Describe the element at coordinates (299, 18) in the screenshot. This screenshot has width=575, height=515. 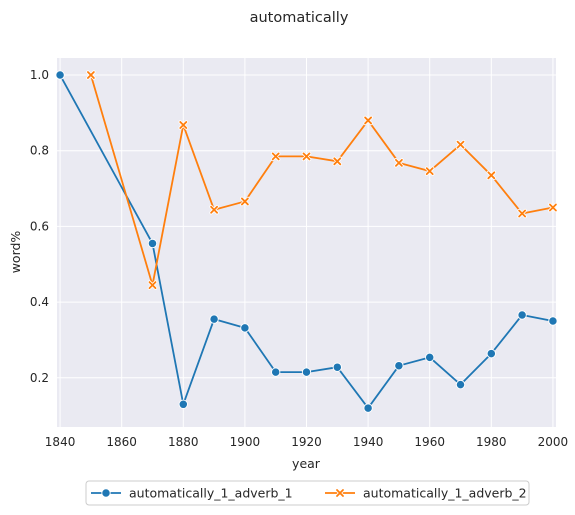
I see `chart-title: automatically` at that location.